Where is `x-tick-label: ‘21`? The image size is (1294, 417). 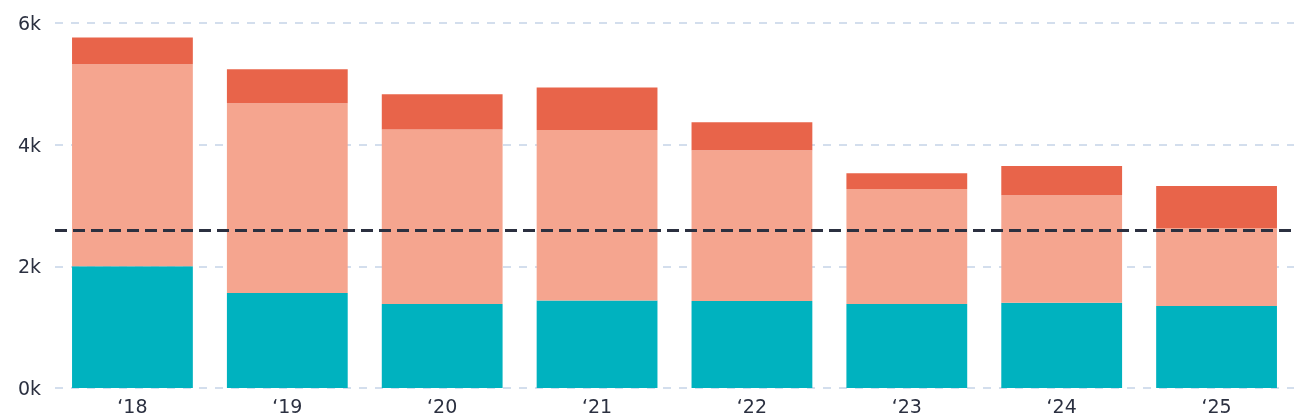 x-tick-label: ‘21 is located at coordinates (597, 405).